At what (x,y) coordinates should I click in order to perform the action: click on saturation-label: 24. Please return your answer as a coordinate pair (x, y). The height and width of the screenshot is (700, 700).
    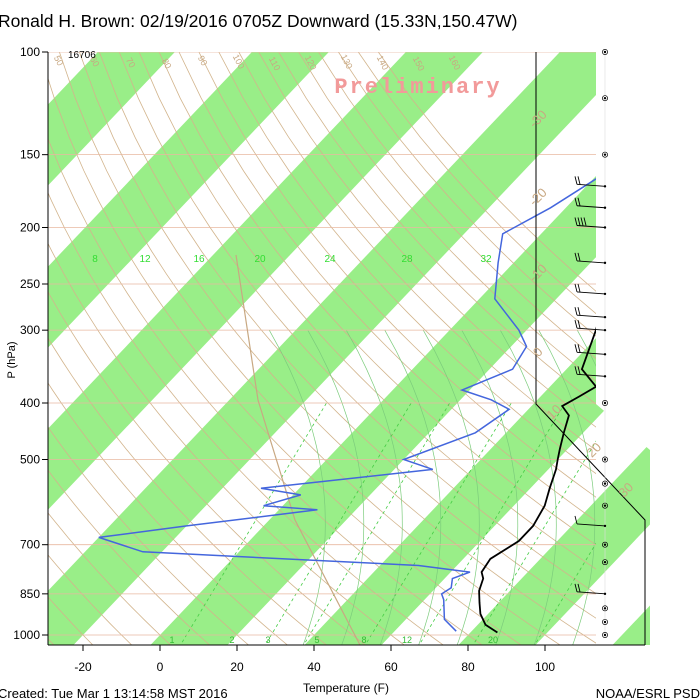
    Looking at the image, I should click on (330, 259).